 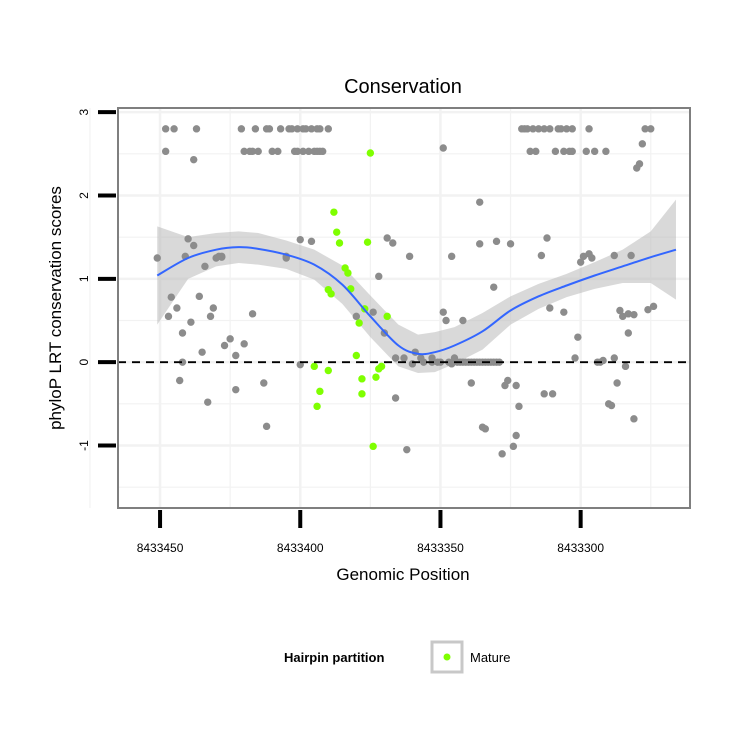 What do you see at coordinates (416, 301) in the screenshot?
I see `smooth-trend-line` at bounding box center [416, 301].